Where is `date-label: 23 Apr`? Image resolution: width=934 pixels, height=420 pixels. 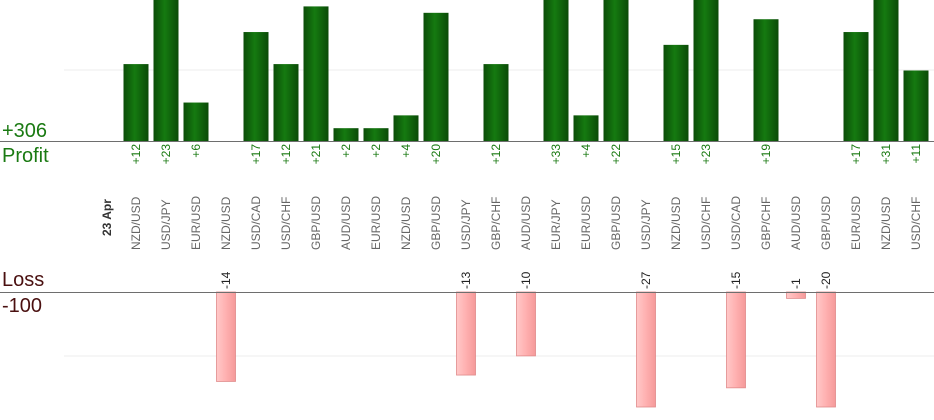
date-label: 23 Apr is located at coordinates (107, 217).